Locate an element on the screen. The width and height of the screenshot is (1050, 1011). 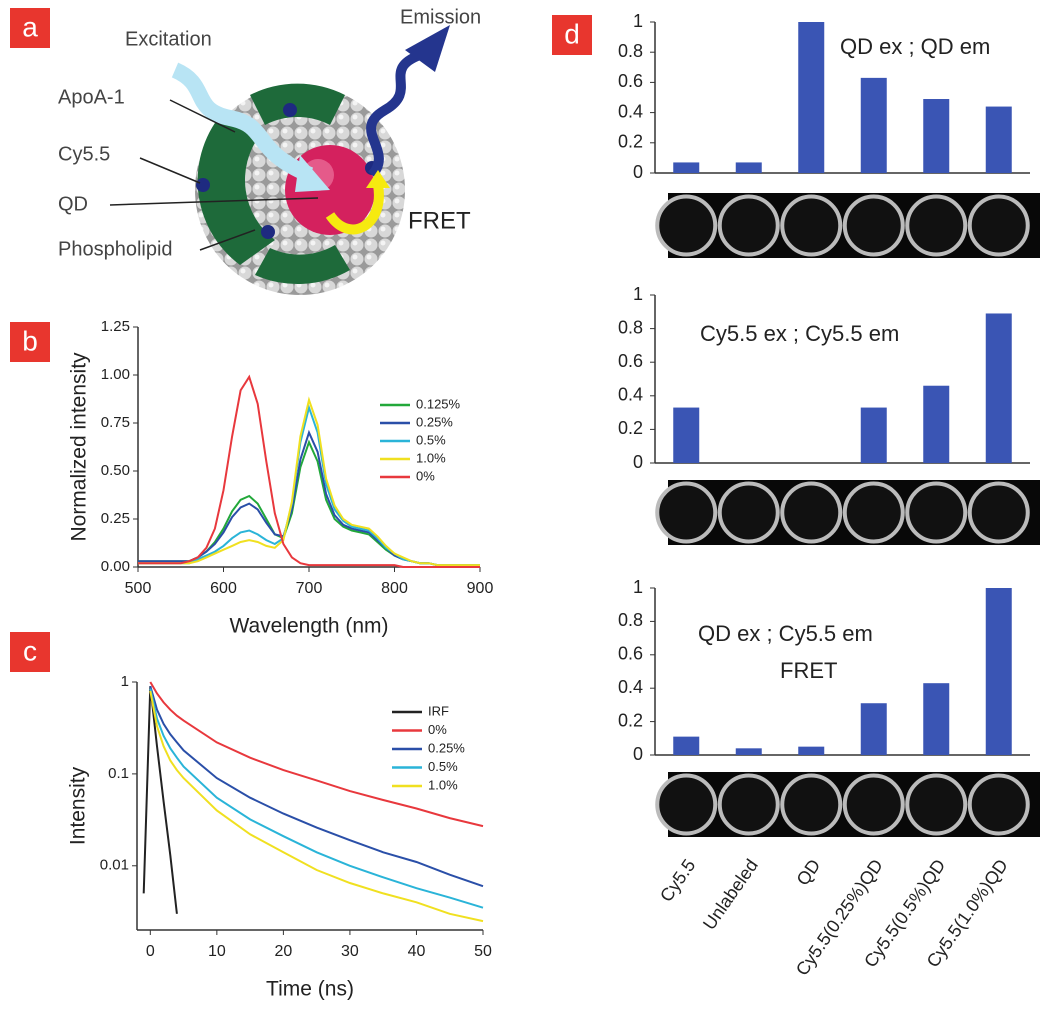
y-axis-label: Intensity is located at coordinates (78, 805).